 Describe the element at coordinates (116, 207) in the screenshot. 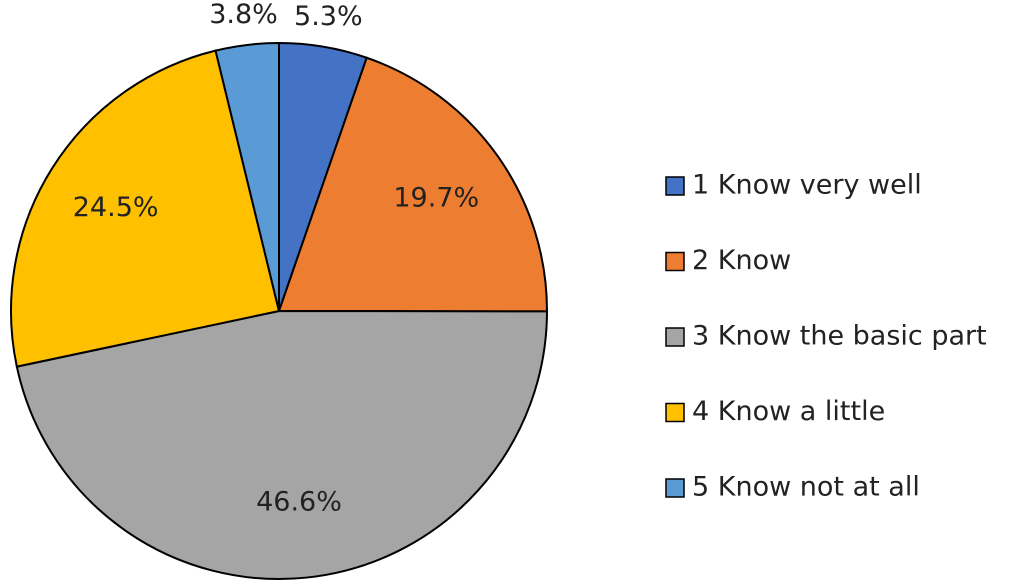

I see `data-label: 24.5%` at that location.